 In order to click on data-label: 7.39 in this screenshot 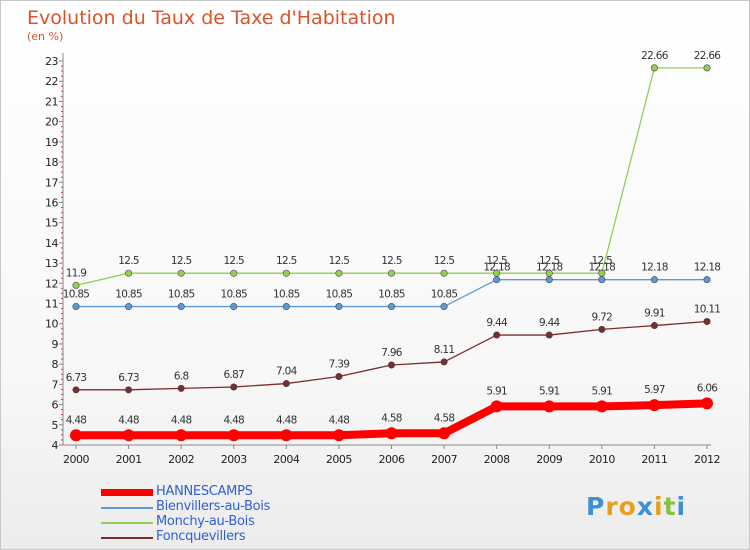, I will do `click(339, 364)`.